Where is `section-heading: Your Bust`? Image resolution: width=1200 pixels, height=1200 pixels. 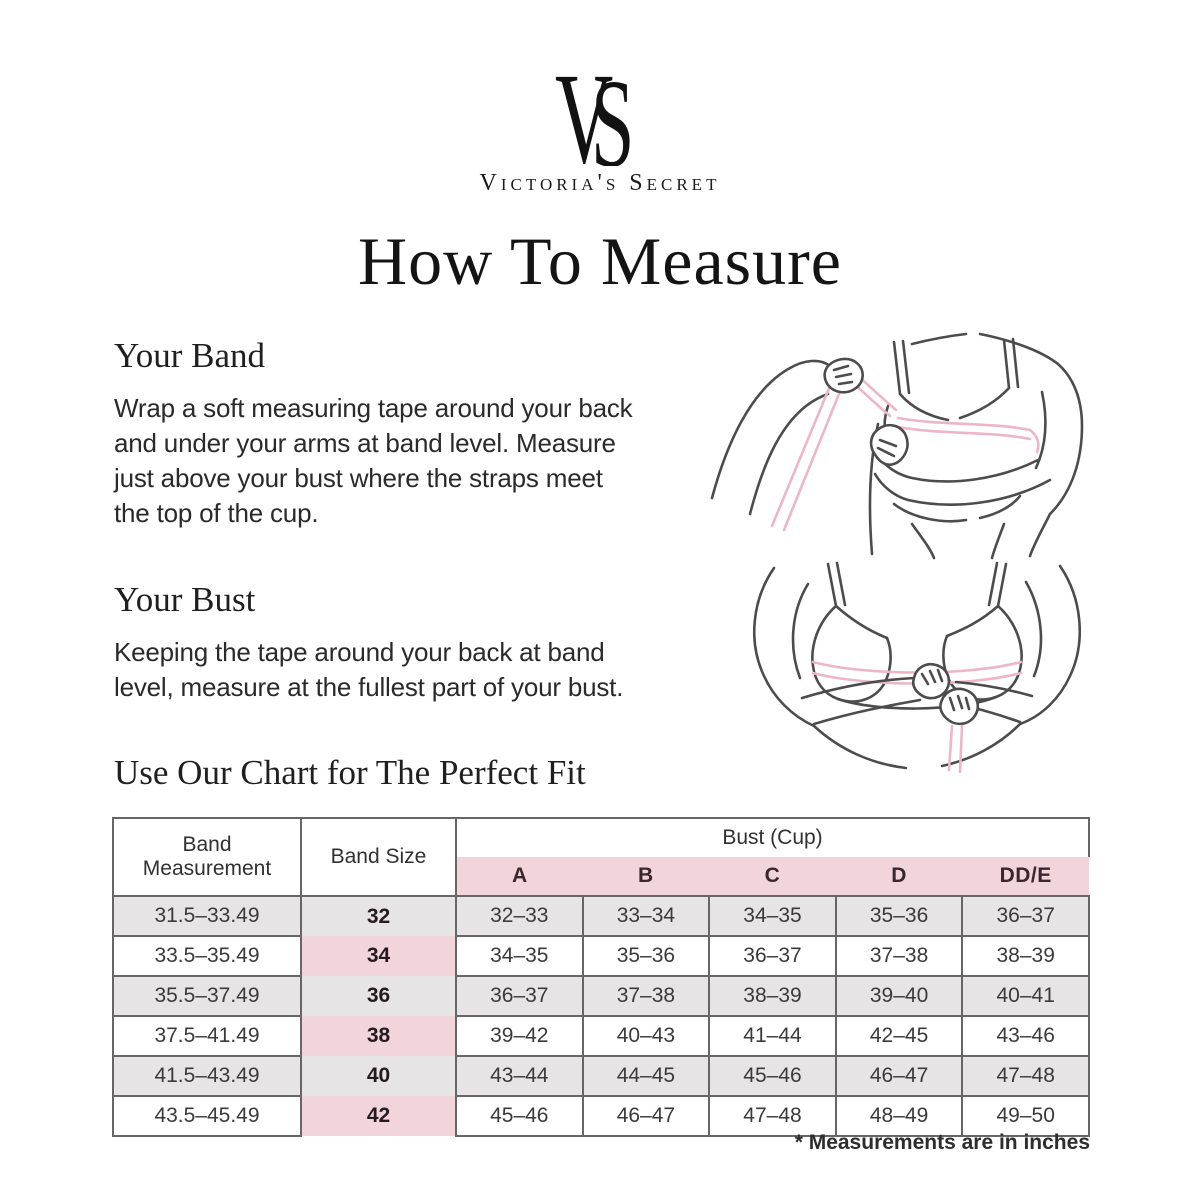
section-heading: Your Bust is located at coordinates (185, 599).